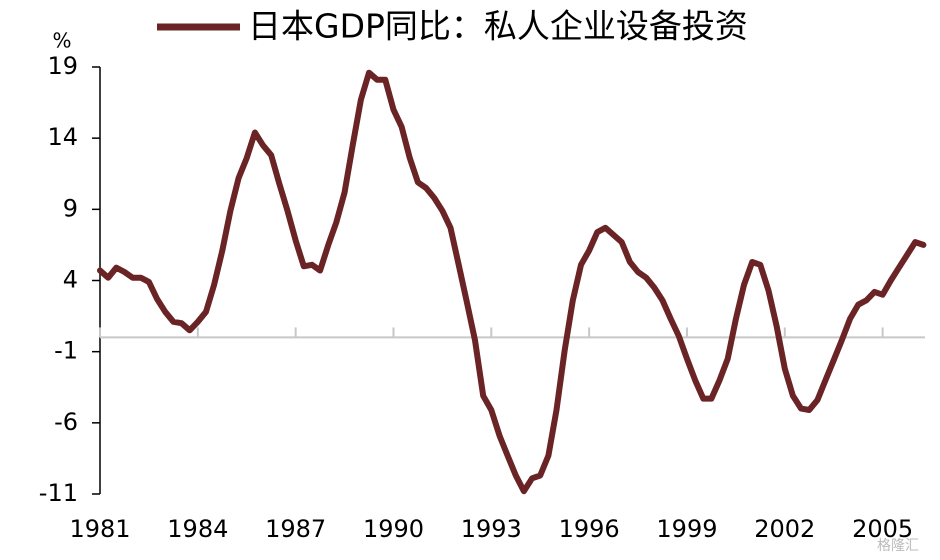 The image size is (940, 560). What do you see at coordinates (784, 529) in the screenshot?
I see `x-tick-label: 2002` at bounding box center [784, 529].